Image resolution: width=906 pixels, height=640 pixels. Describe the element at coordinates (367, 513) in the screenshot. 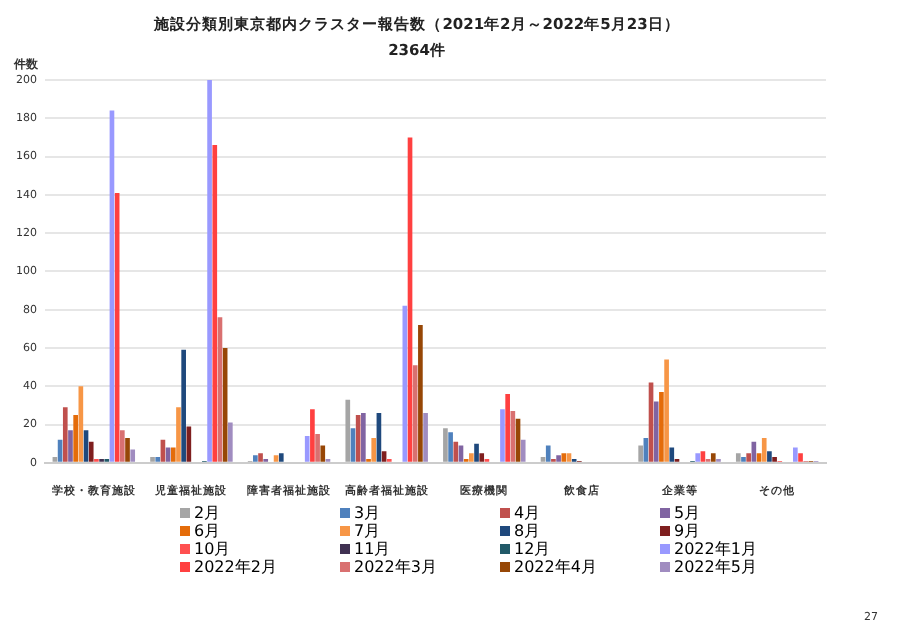

I see `legend-label: 3月` at that location.